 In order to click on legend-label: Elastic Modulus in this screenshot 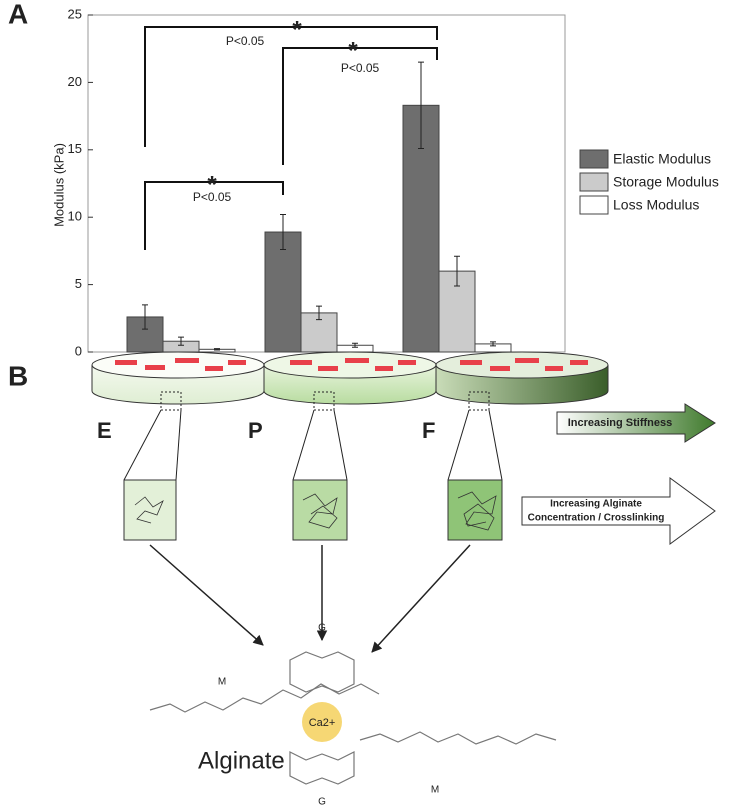, I will do `click(662, 159)`.